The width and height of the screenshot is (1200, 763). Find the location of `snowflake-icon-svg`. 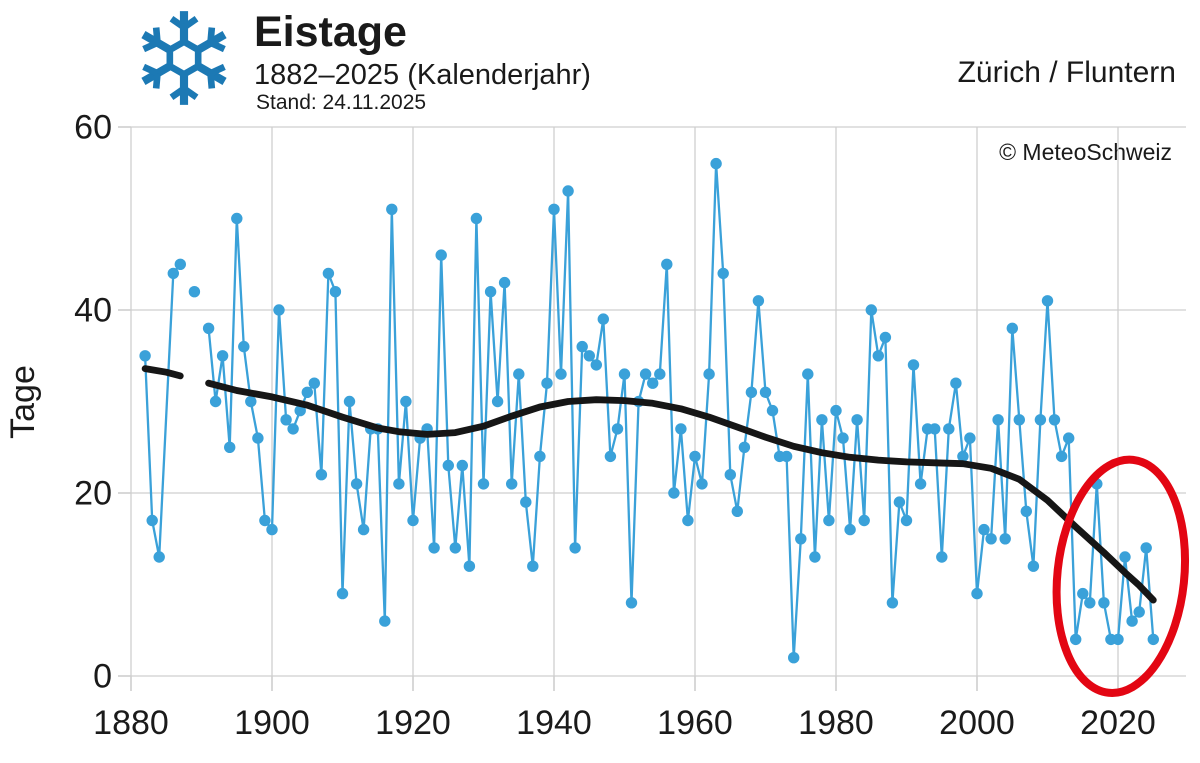

snowflake-icon-svg is located at coordinates (184, 58).